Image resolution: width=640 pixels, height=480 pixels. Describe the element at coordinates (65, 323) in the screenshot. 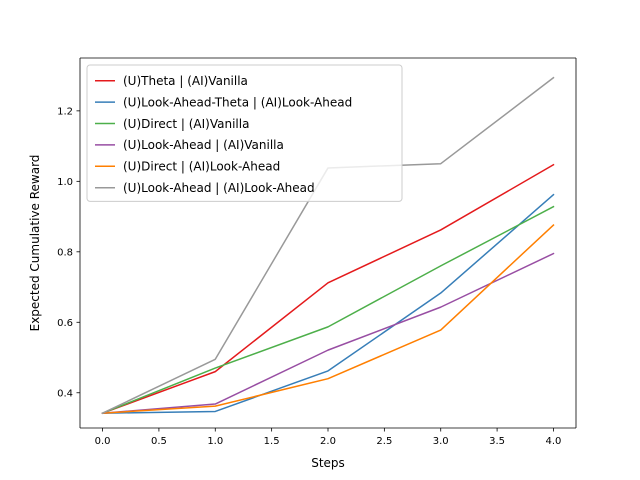

I see `y-tick-label: 0.6` at that location.